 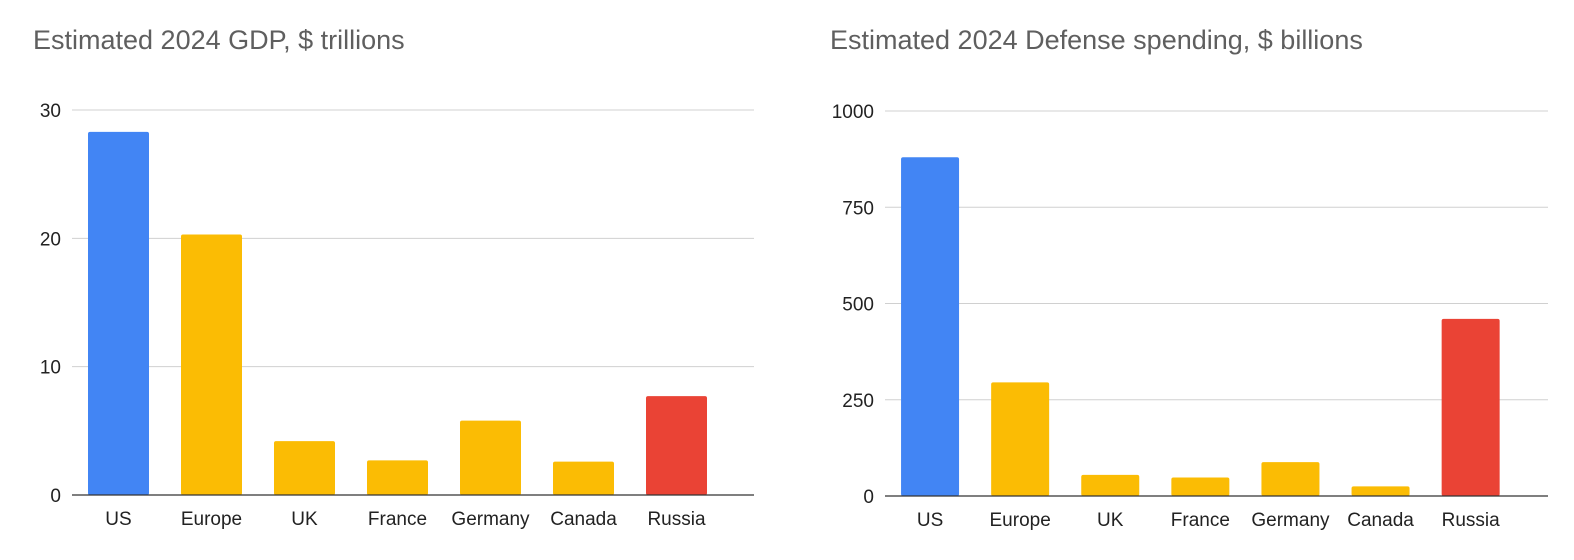 What do you see at coordinates (490, 519) in the screenshot?
I see `gdp-x-tick-label: Germany` at bounding box center [490, 519].